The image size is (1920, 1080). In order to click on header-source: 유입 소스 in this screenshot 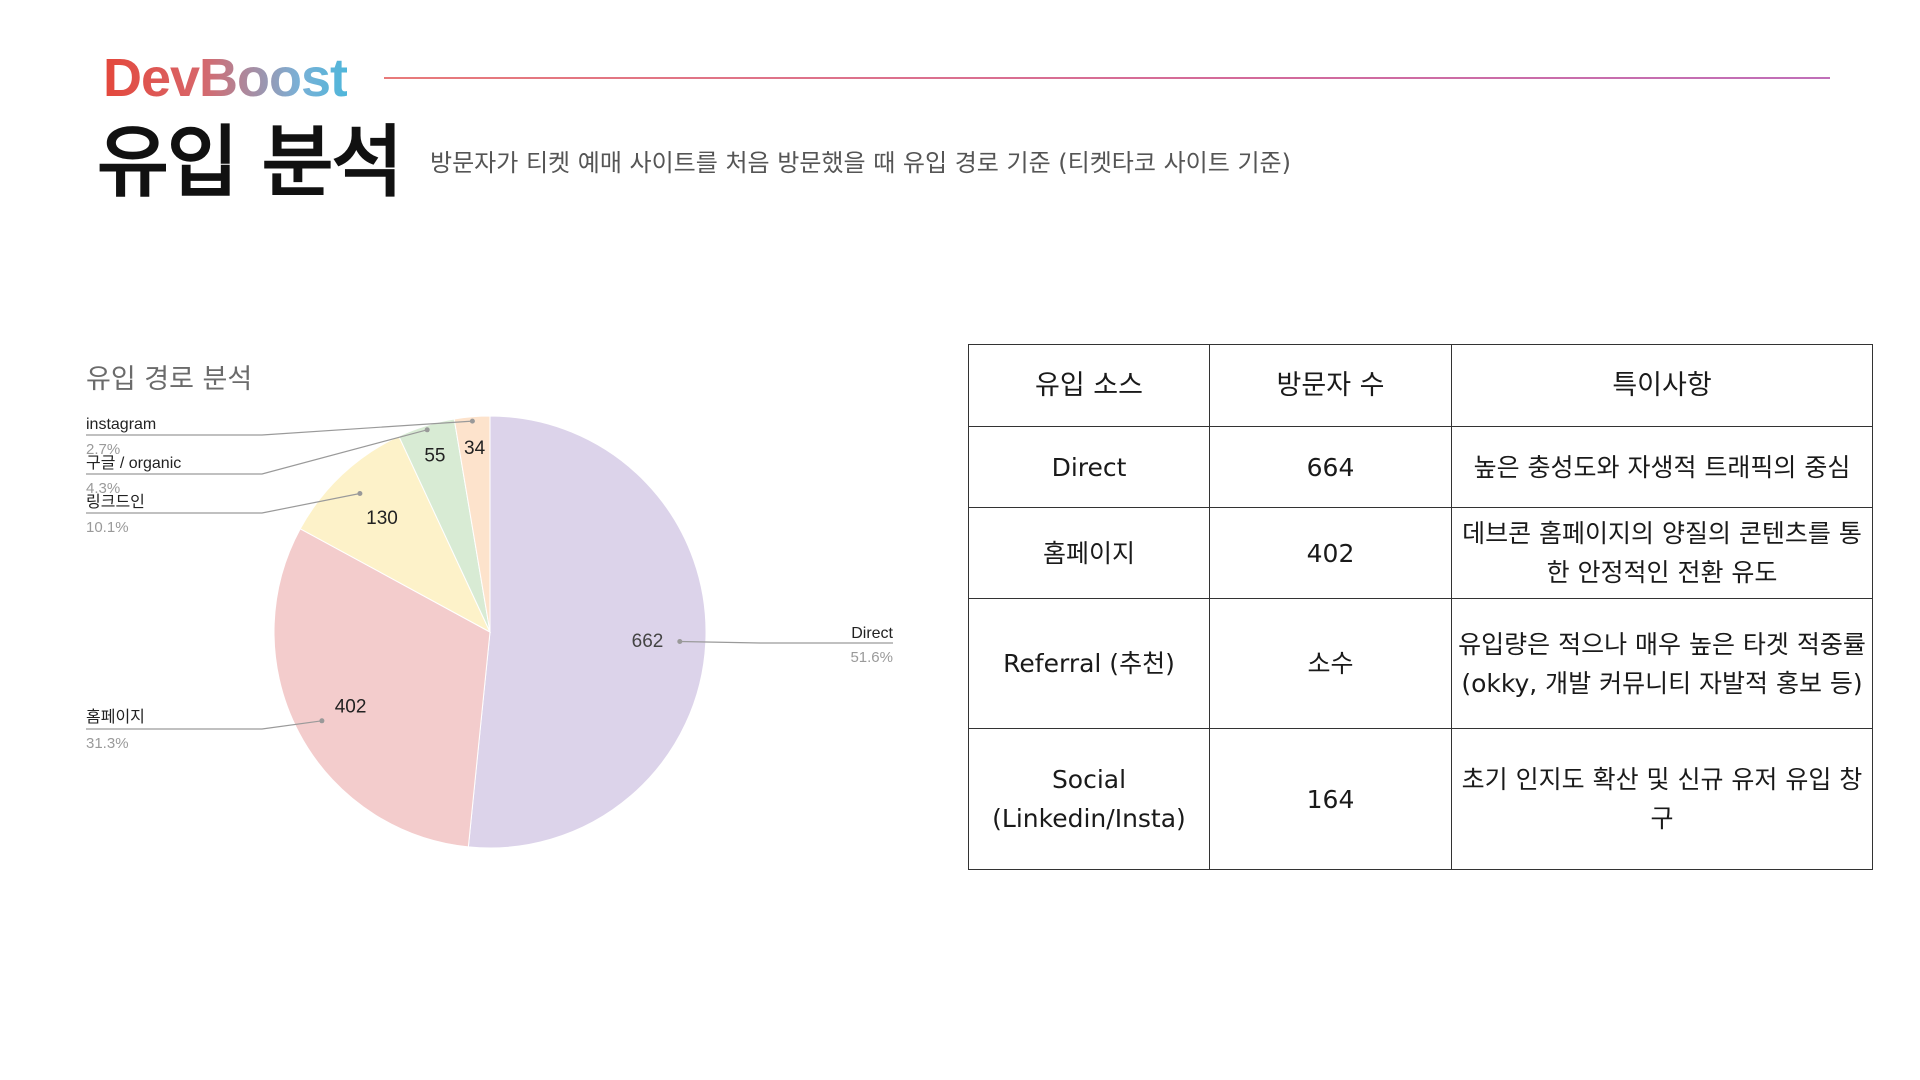, I will do `click(1089, 385)`.